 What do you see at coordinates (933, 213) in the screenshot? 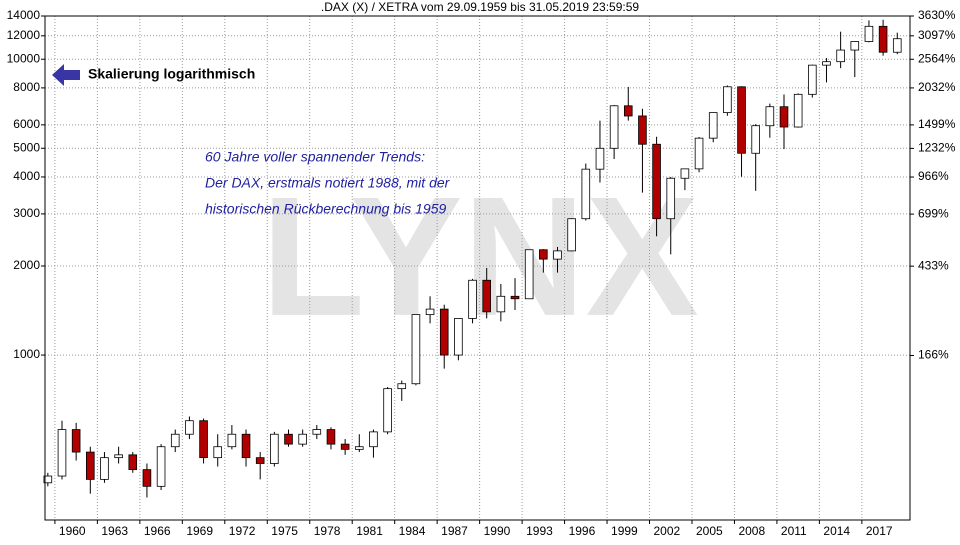
I see `y2-tick-label: 699%` at bounding box center [933, 213].